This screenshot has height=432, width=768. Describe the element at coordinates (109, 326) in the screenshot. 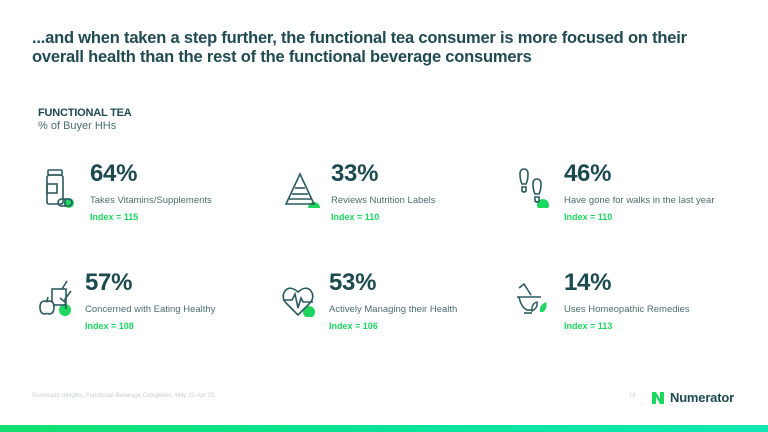

I see `stat-index: Index = 108` at that location.